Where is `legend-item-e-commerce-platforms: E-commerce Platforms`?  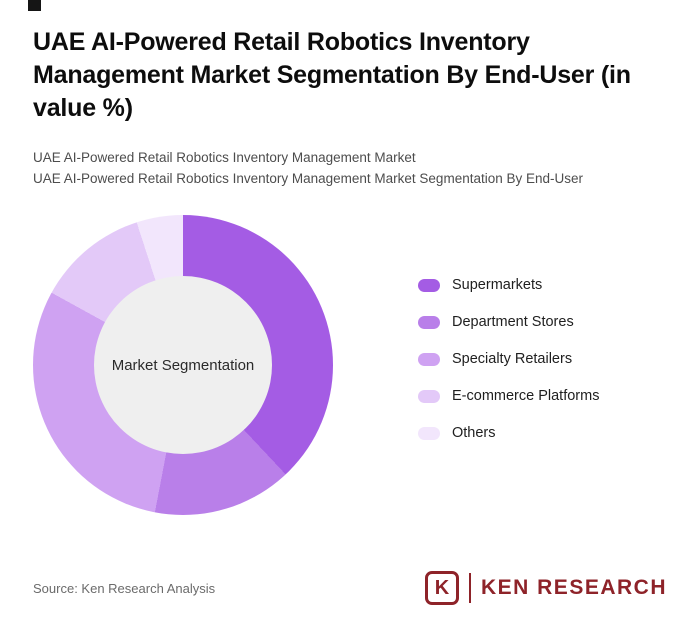
legend-item-e-commerce-platforms: E-commerce Platforms is located at coordinates (508, 396).